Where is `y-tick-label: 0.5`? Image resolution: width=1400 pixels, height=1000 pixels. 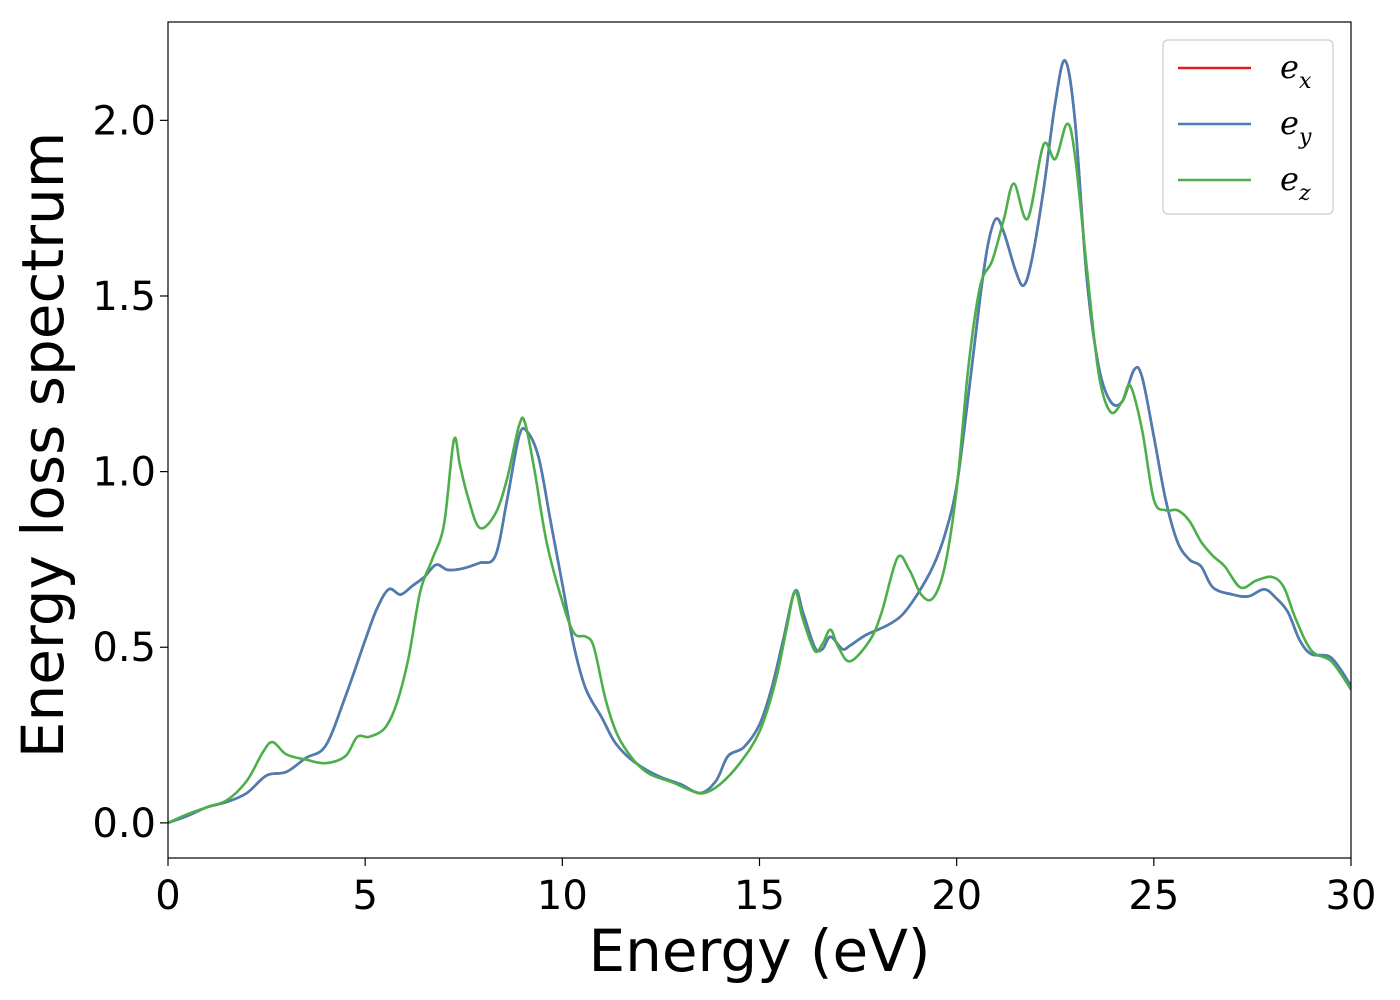
y-tick-label: 0.5 is located at coordinates (124, 648).